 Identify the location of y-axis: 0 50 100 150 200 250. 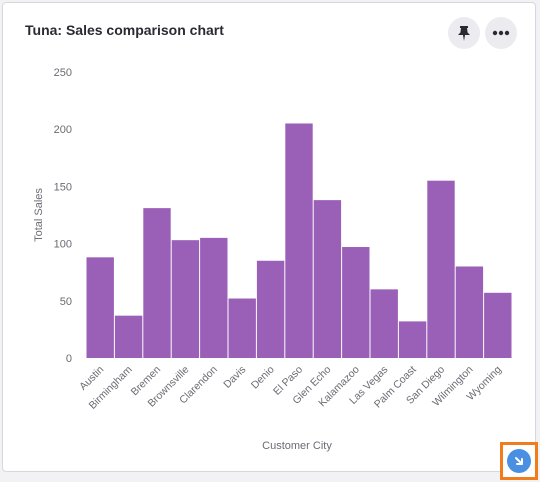
(63, 216).